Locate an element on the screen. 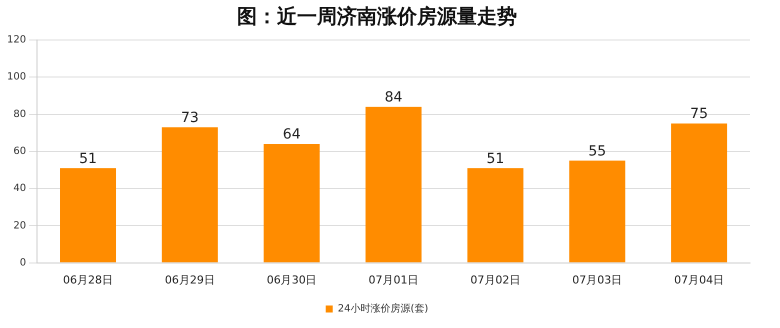  data-label: 73 is located at coordinates (189, 118).